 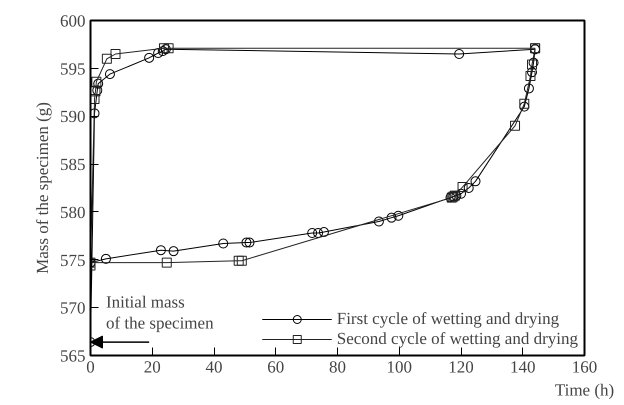 I want to click on y-tick-label: 585, so click(x=73, y=164).